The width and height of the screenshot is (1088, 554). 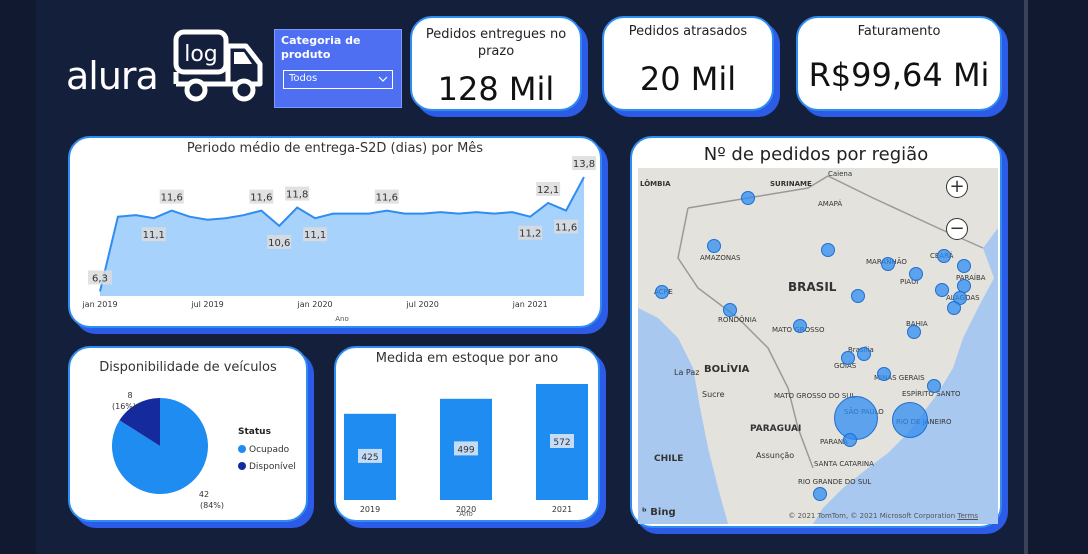 What do you see at coordinates (713, 394) in the screenshot?
I see `map-region-label: Sucre` at bounding box center [713, 394].